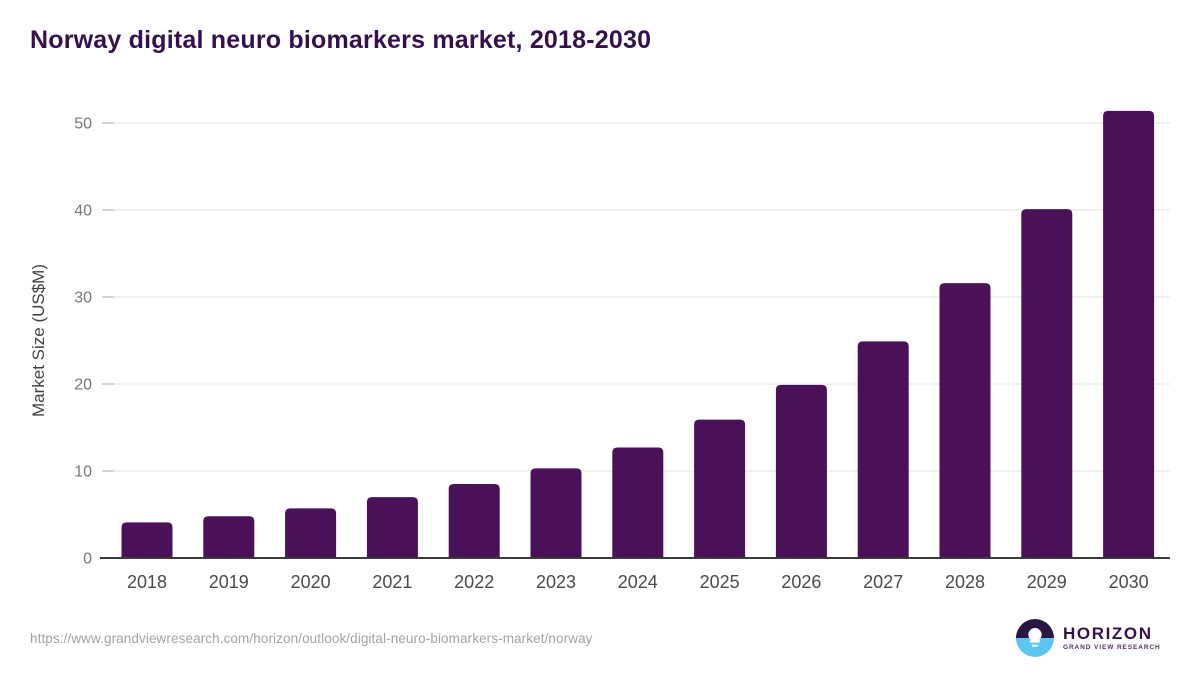  What do you see at coordinates (1112, 648) in the screenshot?
I see `horizon-logo-subtitle: GRAND VIEW RESEARCH` at bounding box center [1112, 648].